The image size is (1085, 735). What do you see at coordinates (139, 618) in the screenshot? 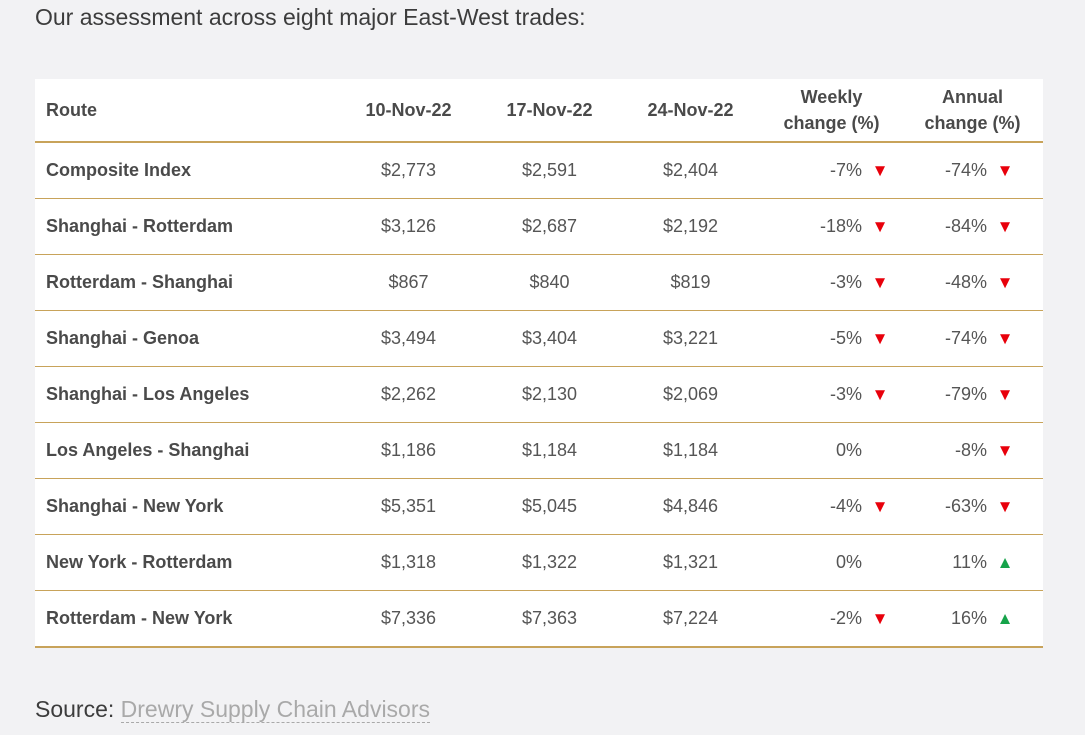
I see `cell-route-value: Rotterdam - New York` at bounding box center [139, 618].